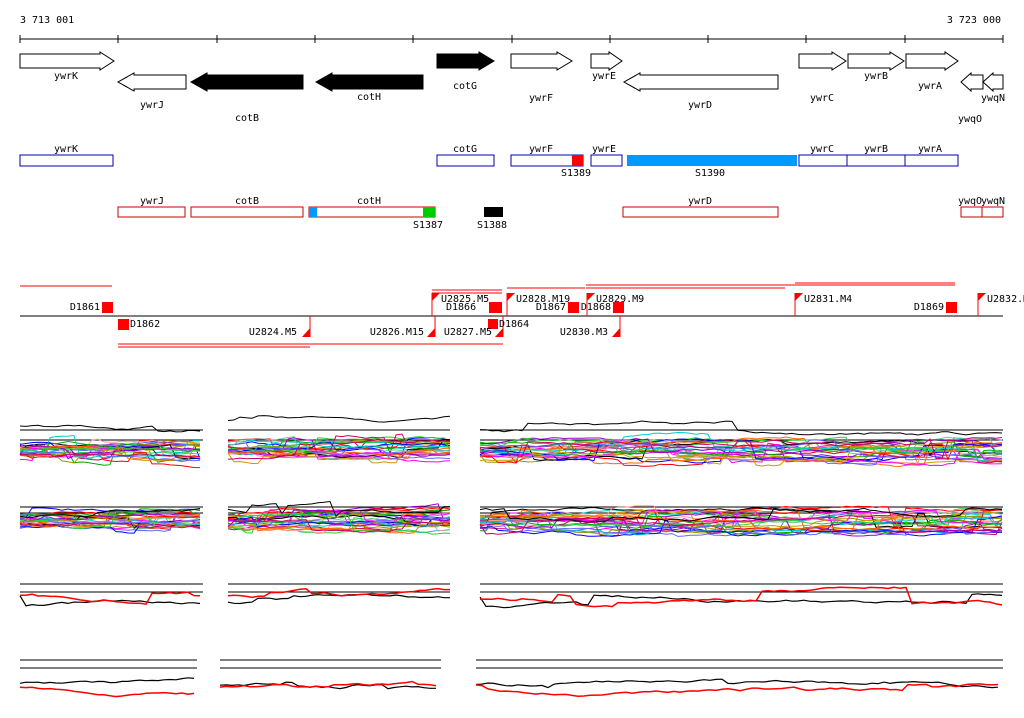  Describe the element at coordinates (974, 20) in the screenshot. I see `coordinate-end: 3 723 000` at that location.